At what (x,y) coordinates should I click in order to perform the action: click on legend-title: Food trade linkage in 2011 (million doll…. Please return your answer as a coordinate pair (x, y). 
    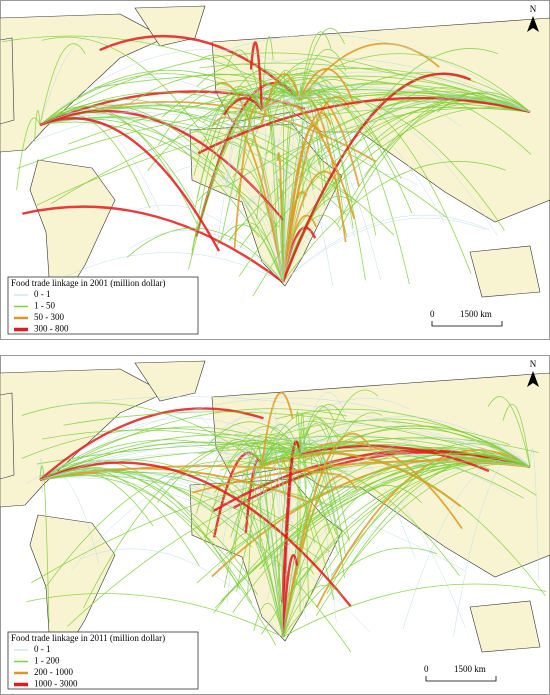
    Looking at the image, I should click on (88, 638).